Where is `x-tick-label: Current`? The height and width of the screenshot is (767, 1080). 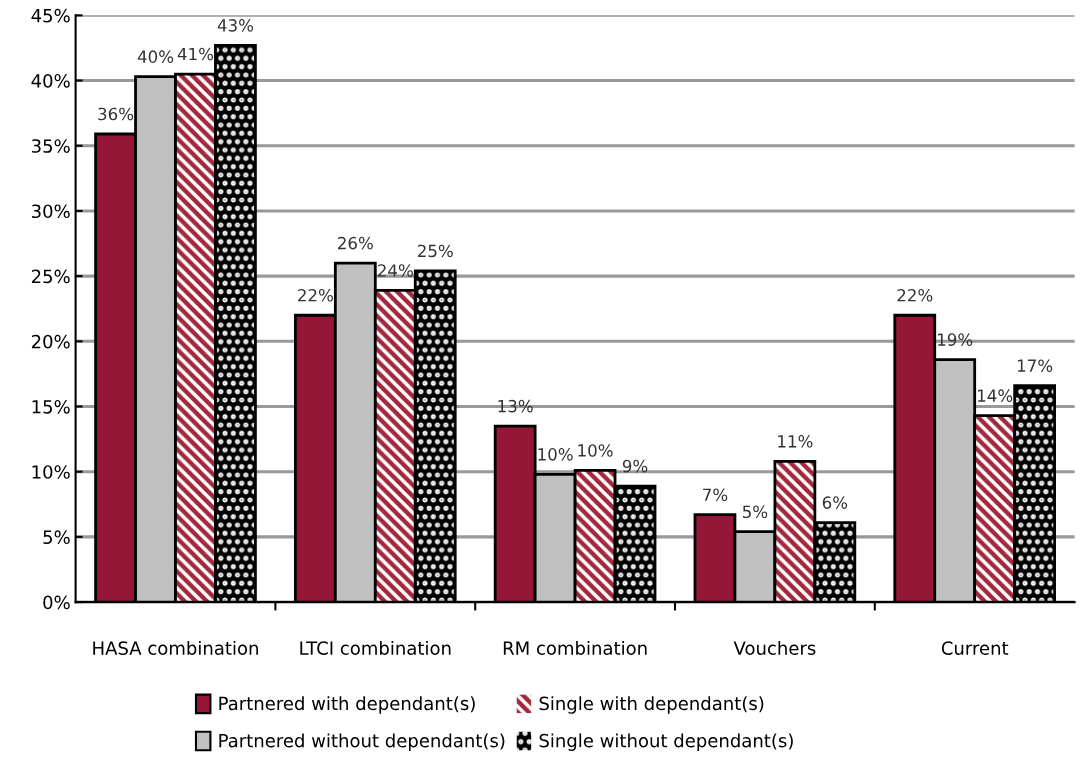
x-tick-label: Current is located at coordinates (975, 648).